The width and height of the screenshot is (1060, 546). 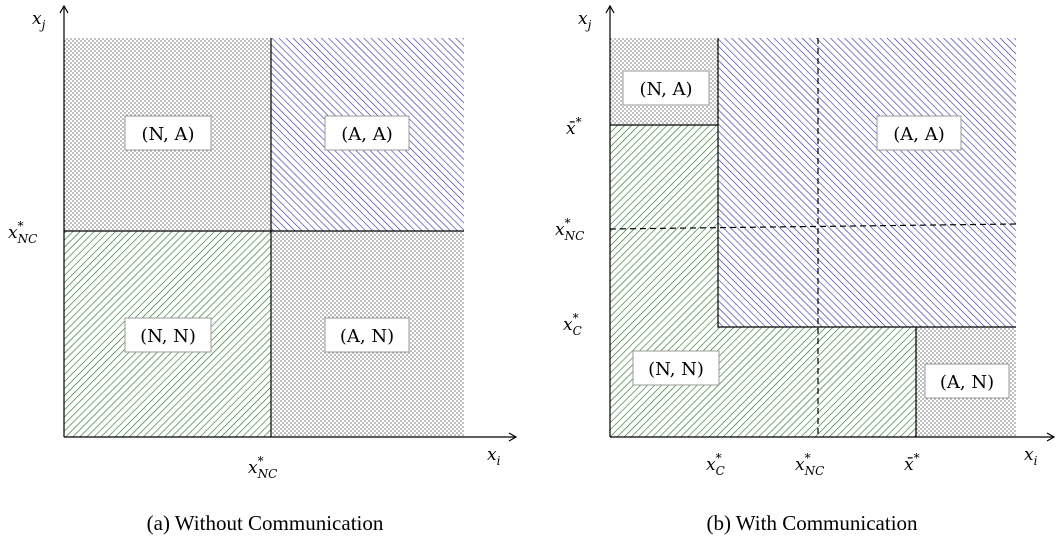 What do you see at coordinates (265, 523) in the screenshot?
I see `caption-a: (a) Without Communication` at bounding box center [265, 523].